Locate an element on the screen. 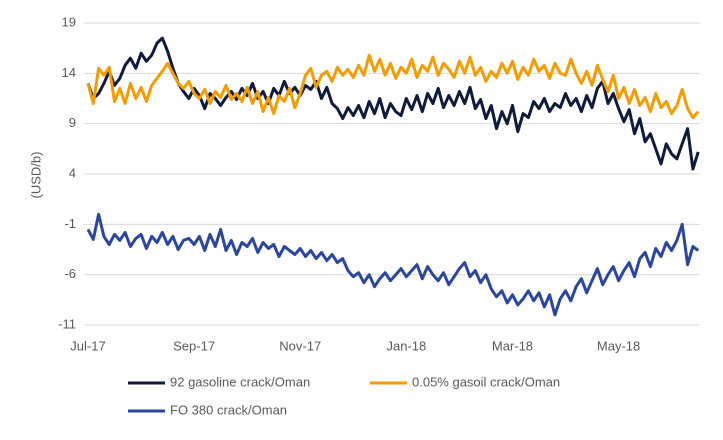 The height and width of the screenshot is (440, 723). y-tick-label: -1 is located at coordinates (70, 223).